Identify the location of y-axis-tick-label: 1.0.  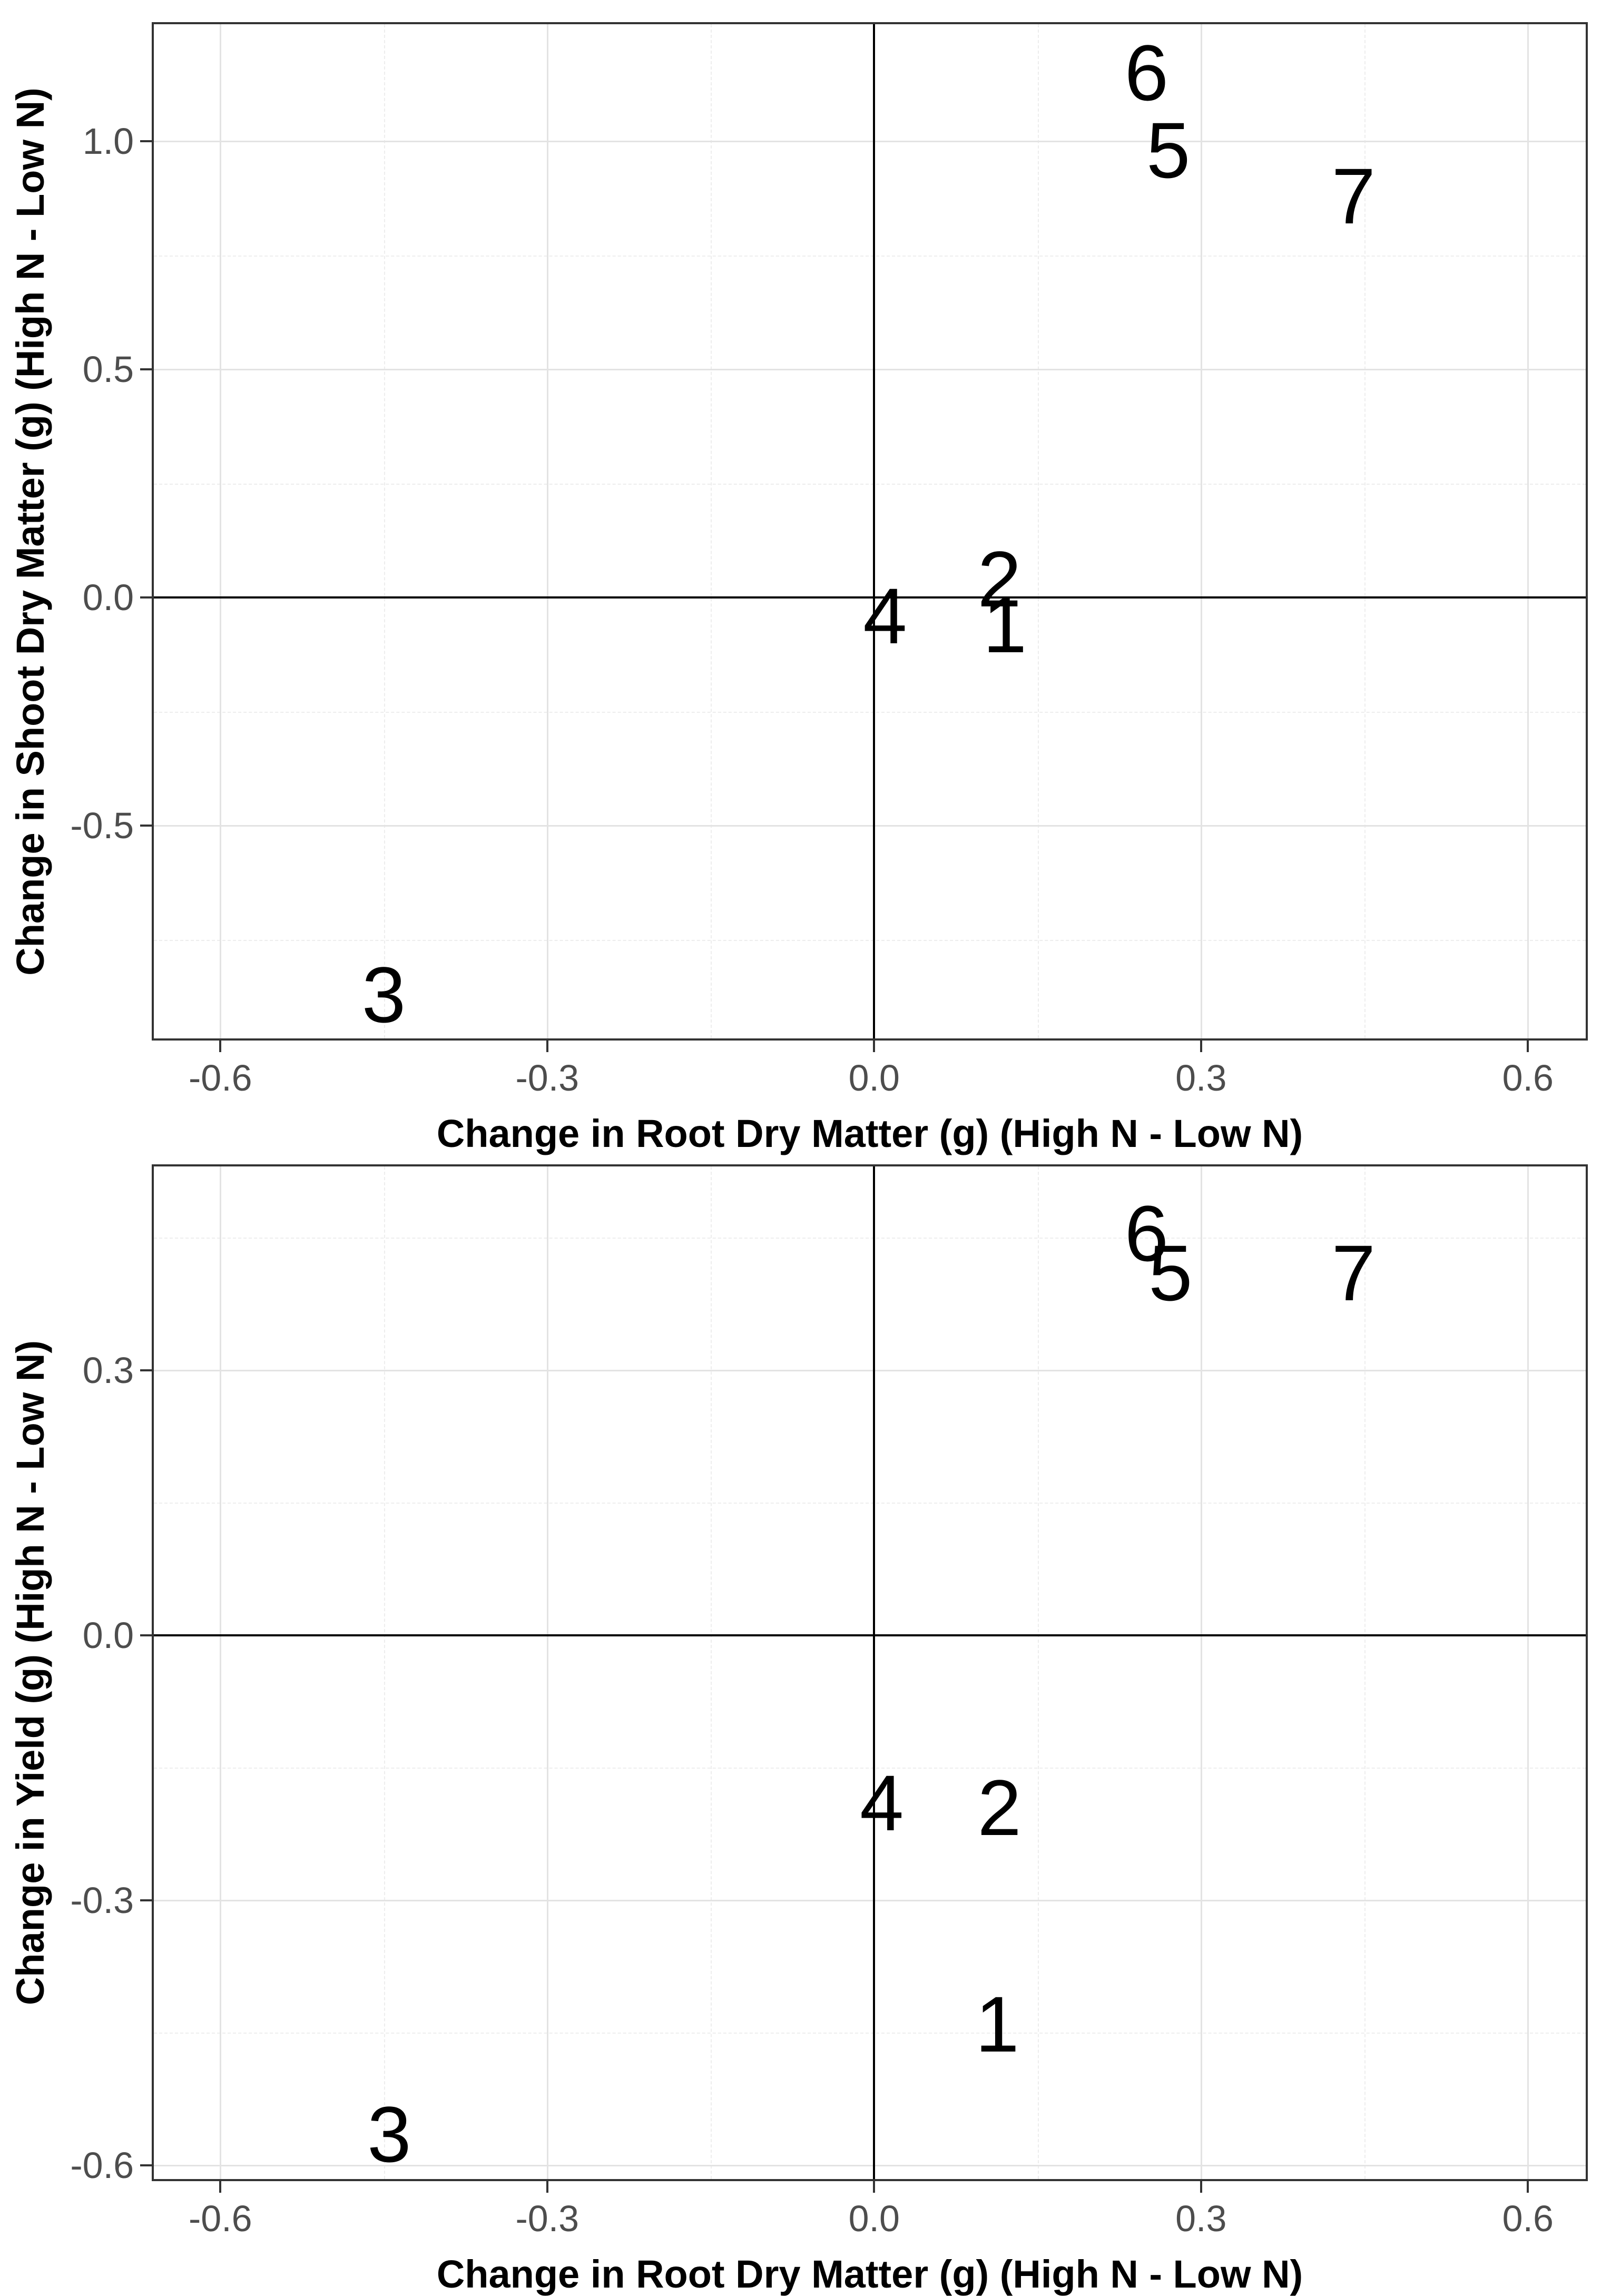
(108, 141).